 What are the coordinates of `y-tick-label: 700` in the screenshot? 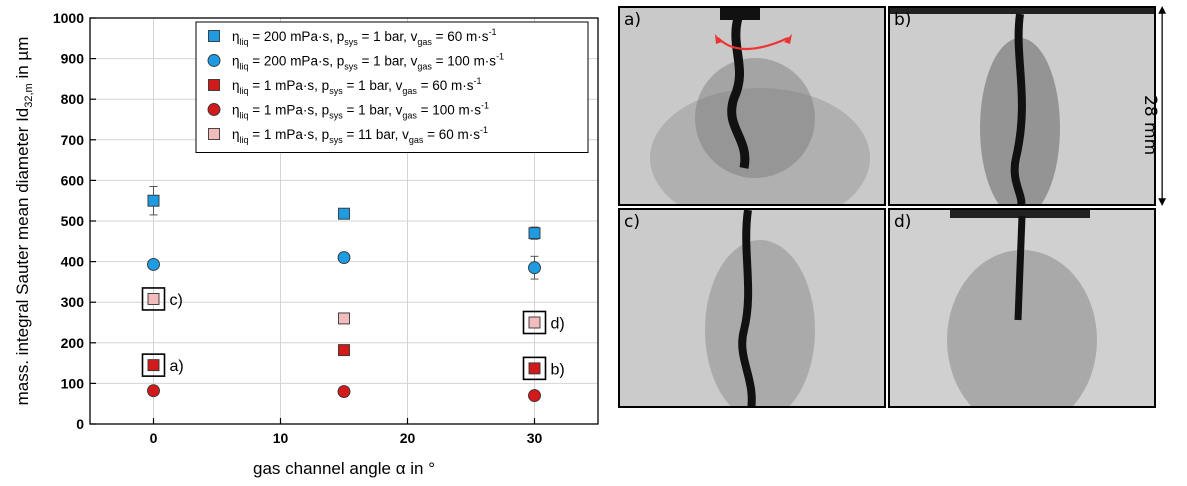 It's located at (73, 140).